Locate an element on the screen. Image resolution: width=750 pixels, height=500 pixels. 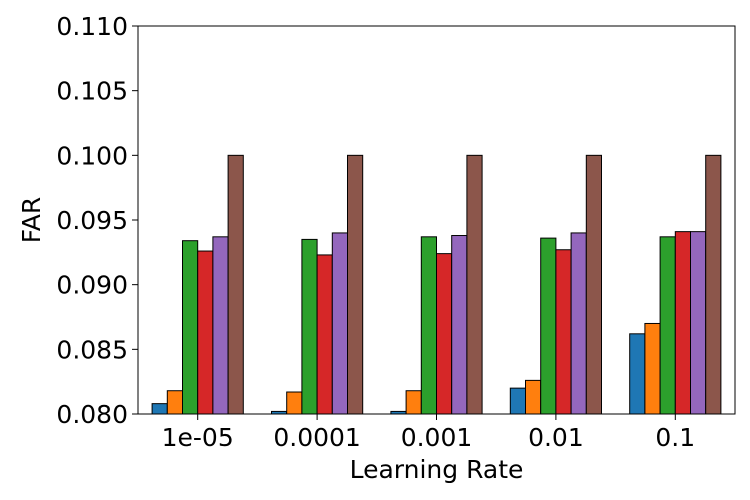
x-tick-label: 0.1 is located at coordinates (675, 437).